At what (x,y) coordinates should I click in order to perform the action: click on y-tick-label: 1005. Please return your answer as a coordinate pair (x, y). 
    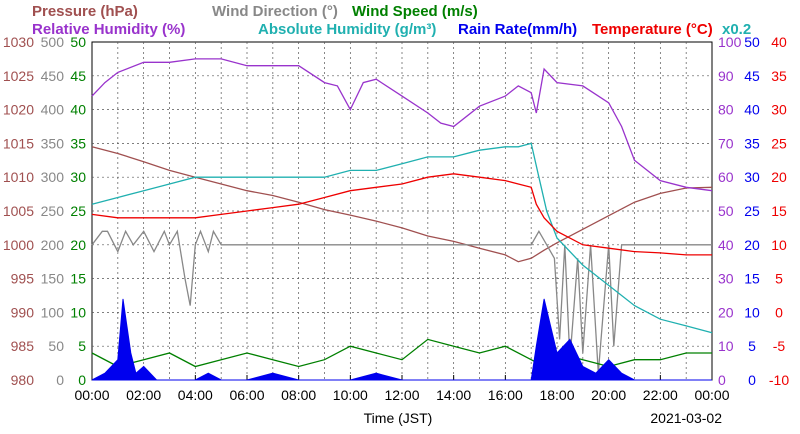
    Looking at the image, I should click on (18, 211).